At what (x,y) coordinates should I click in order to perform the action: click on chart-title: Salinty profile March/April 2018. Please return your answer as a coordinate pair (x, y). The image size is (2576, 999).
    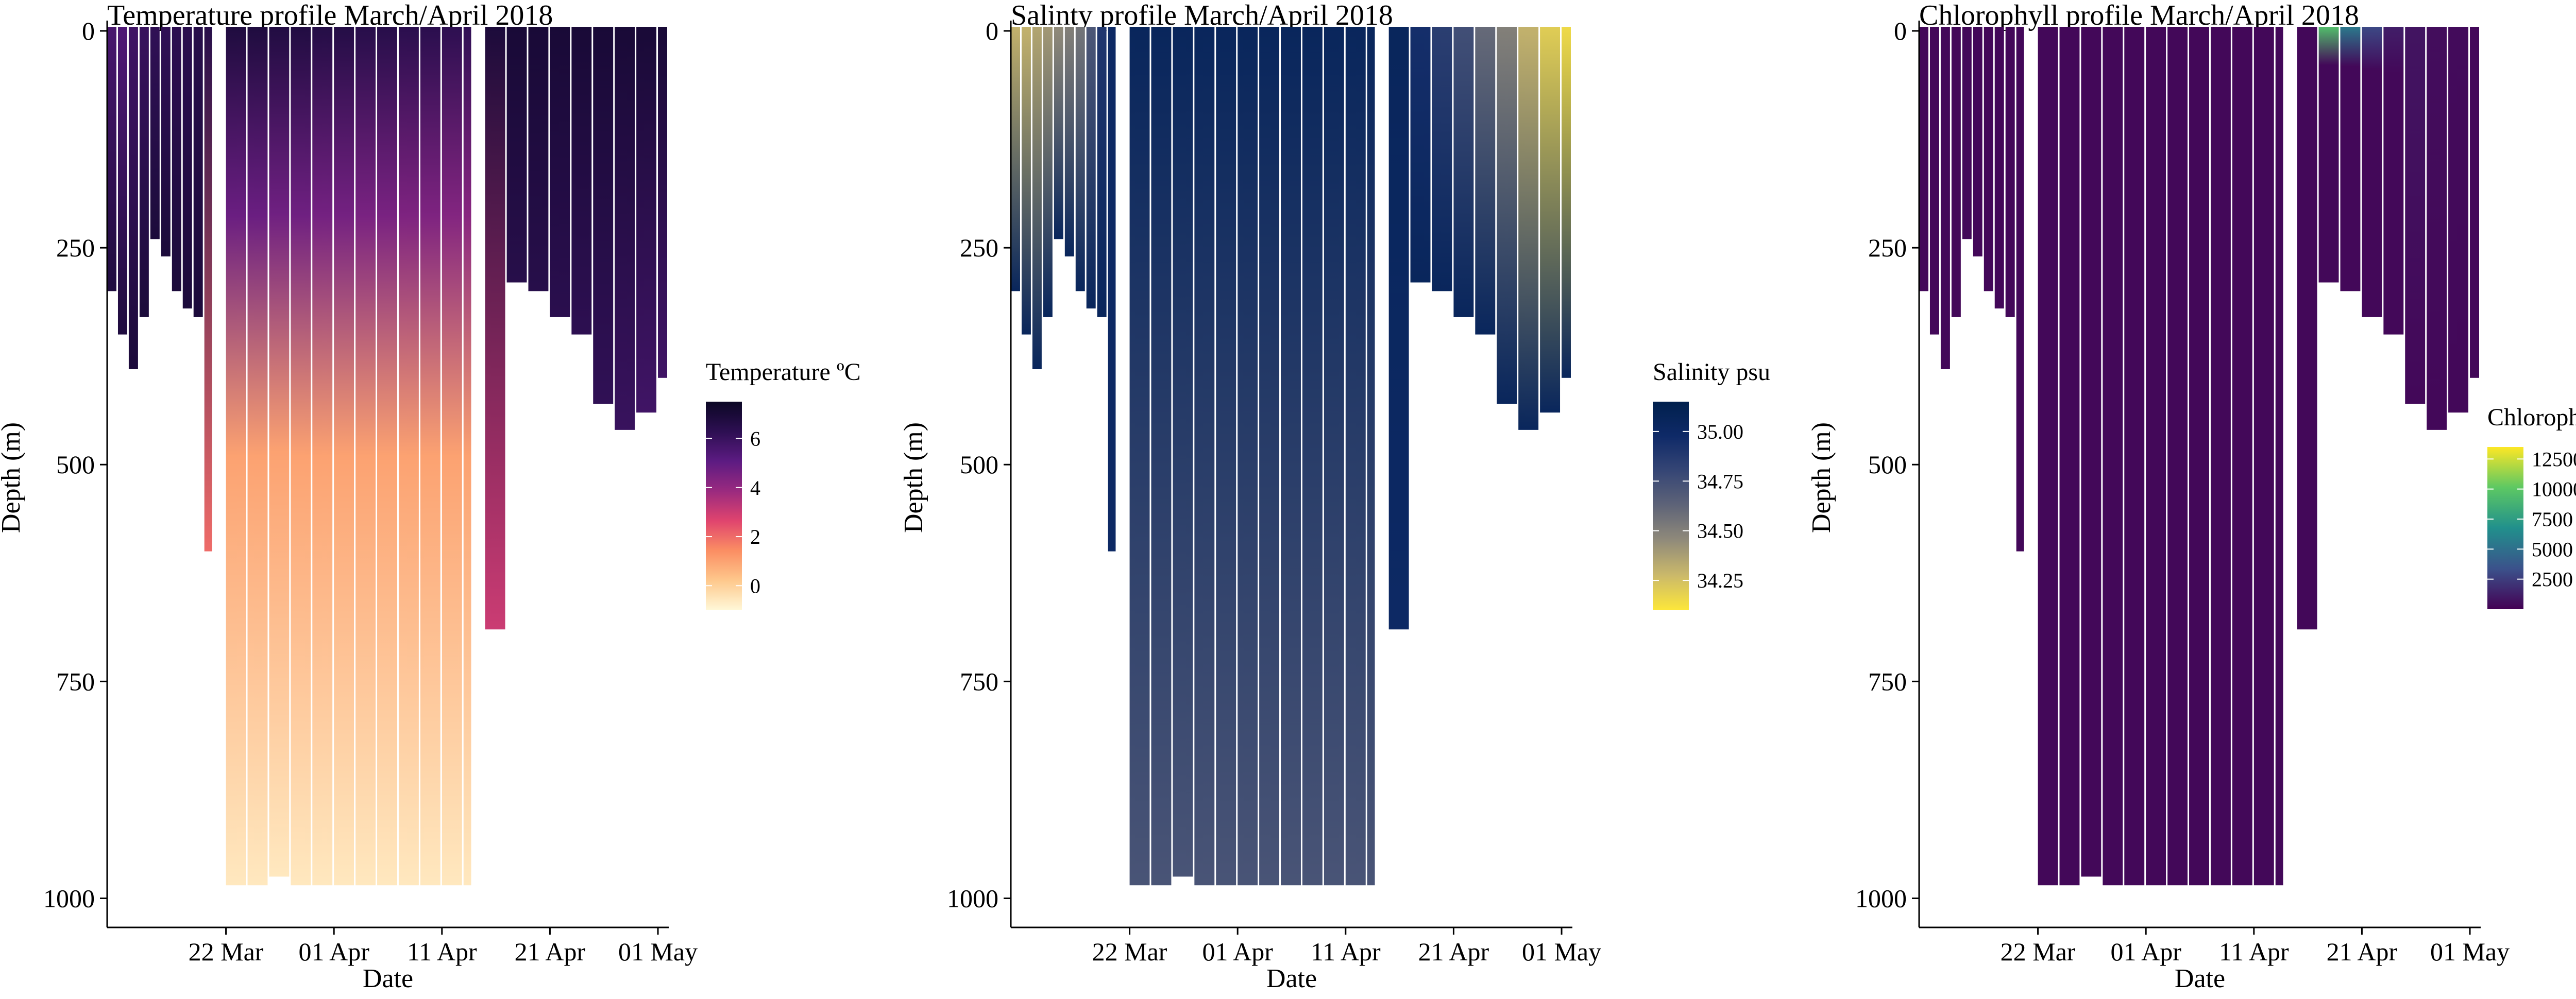
    Looking at the image, I should click on (1202, 15).